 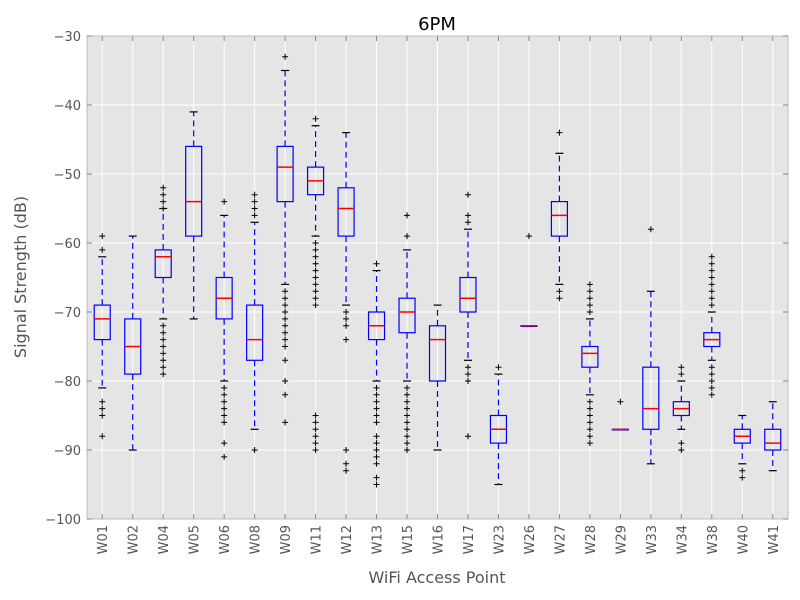 I want to click on x-tick-label: W13, so click(x=378, y=539).